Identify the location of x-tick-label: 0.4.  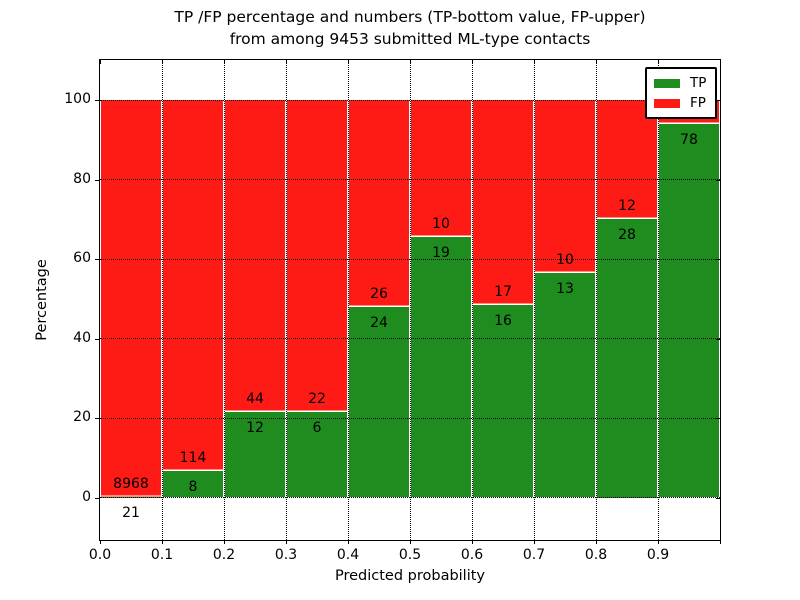
(348, 555).